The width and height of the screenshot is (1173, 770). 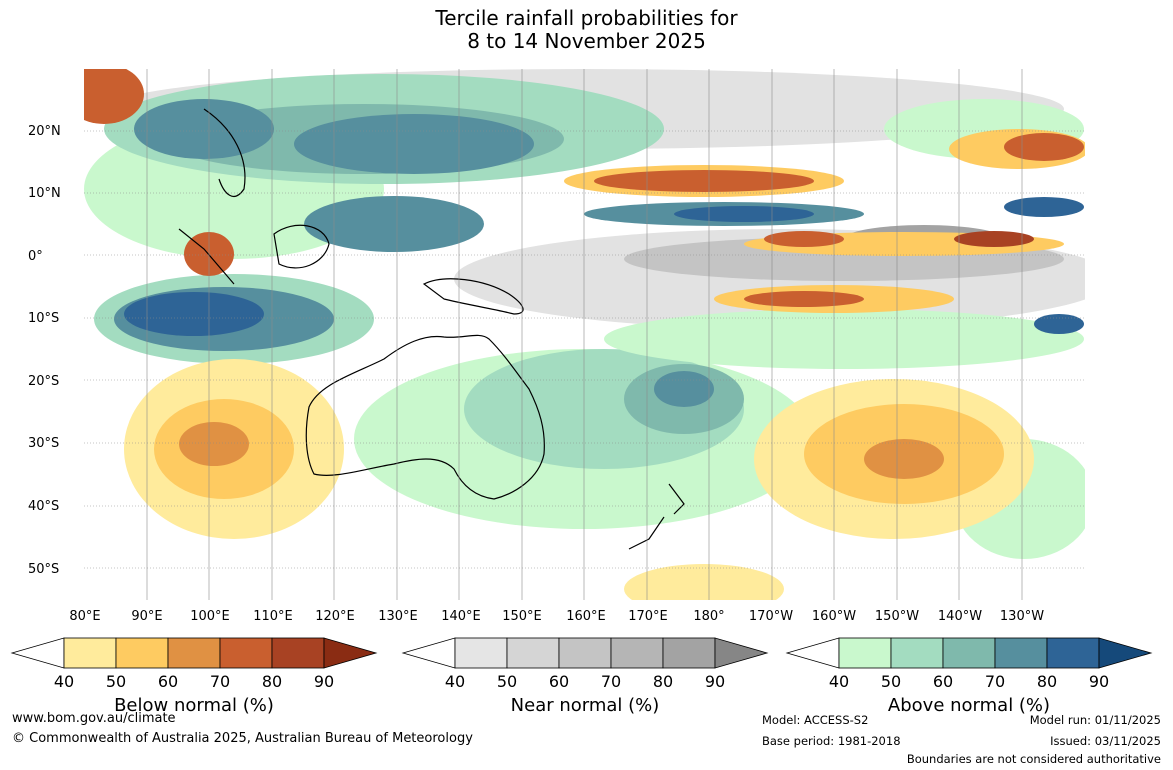 I want to click on colorbar-near-normal, so click(x=585, y=653).